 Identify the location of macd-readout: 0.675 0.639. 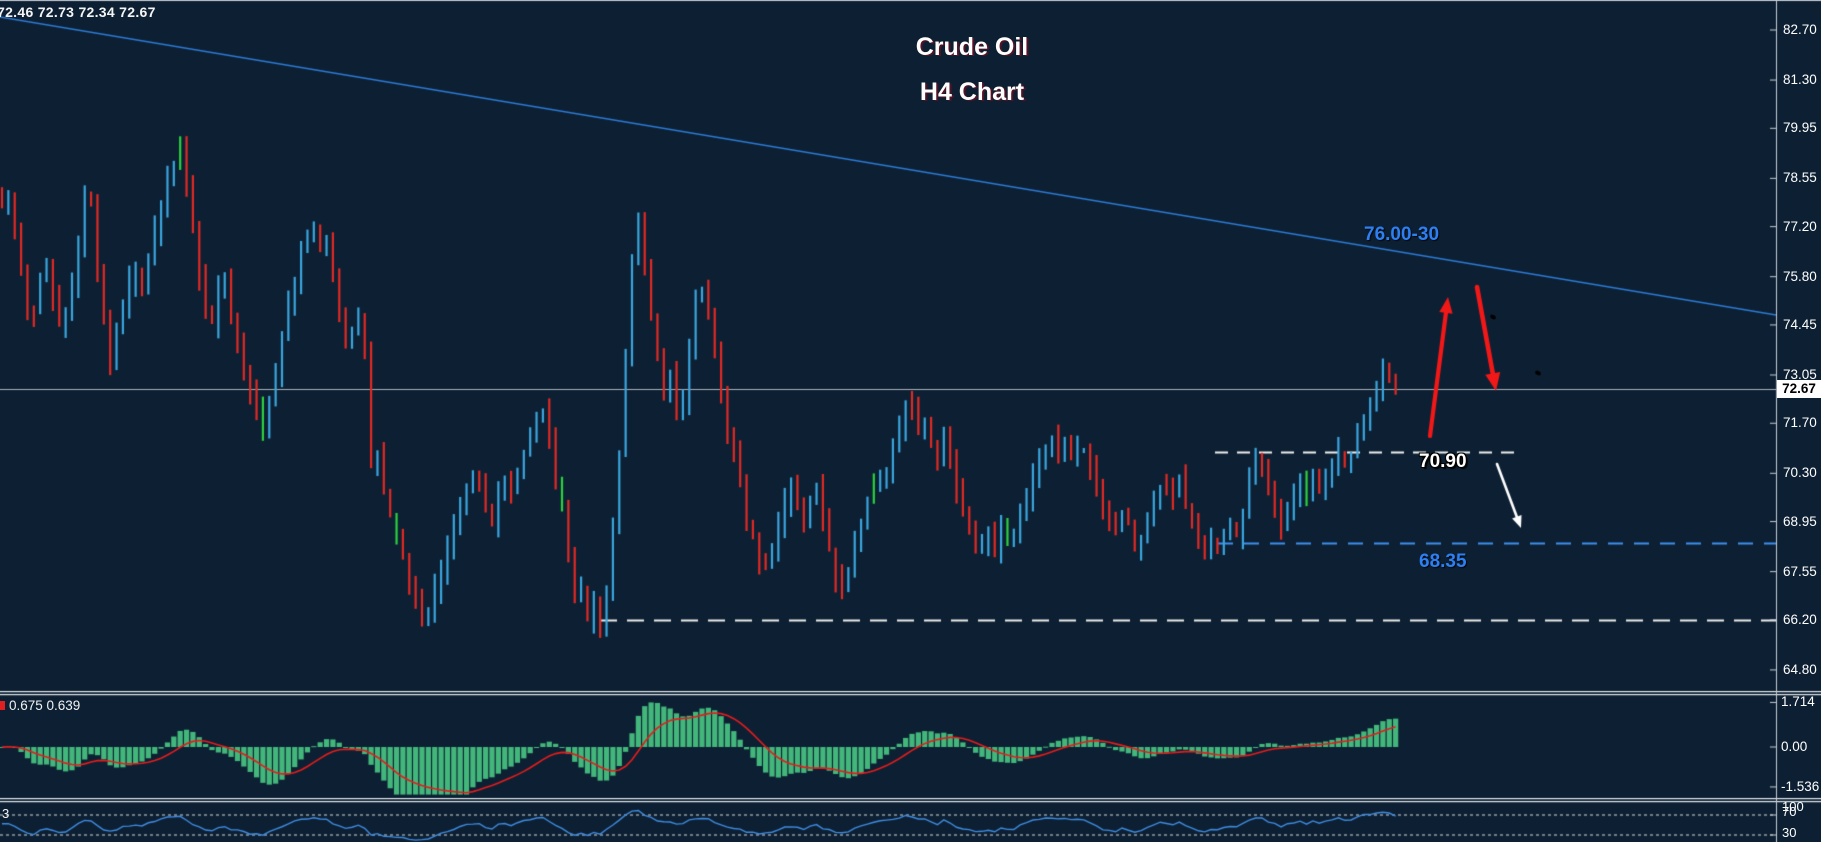
(45, 705).